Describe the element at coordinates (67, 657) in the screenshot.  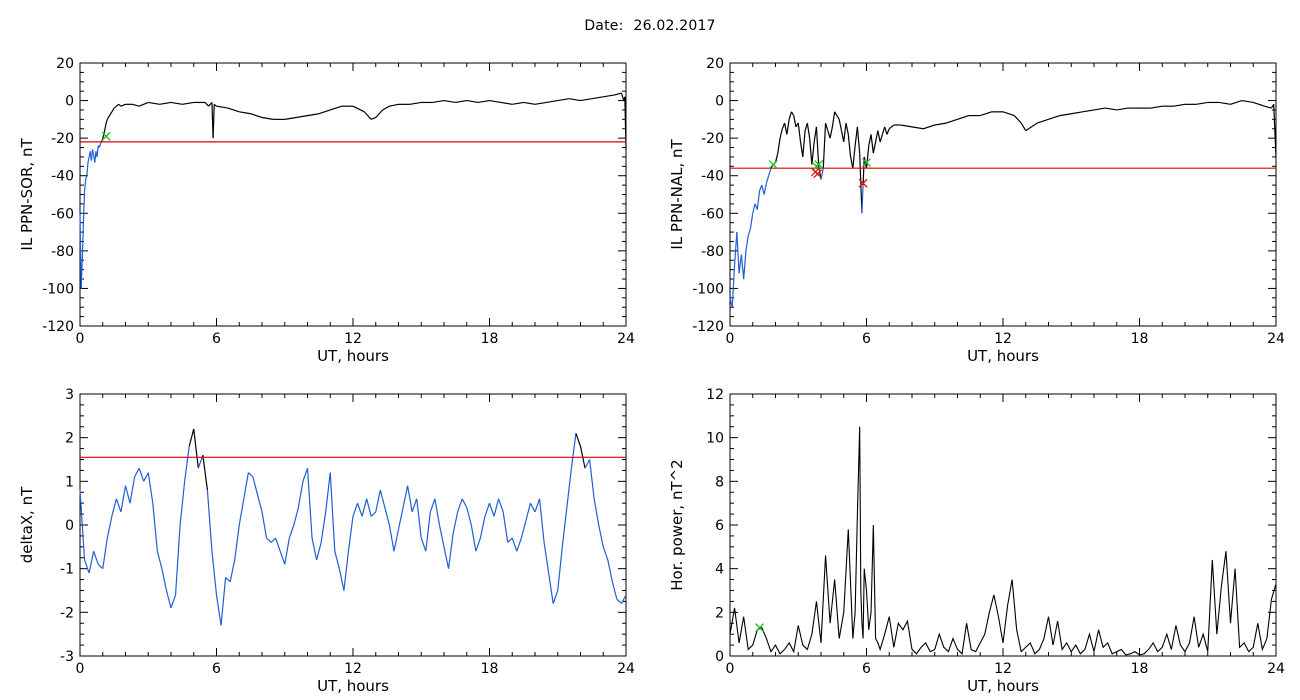
I see `y-tick-label: -3` at that location.